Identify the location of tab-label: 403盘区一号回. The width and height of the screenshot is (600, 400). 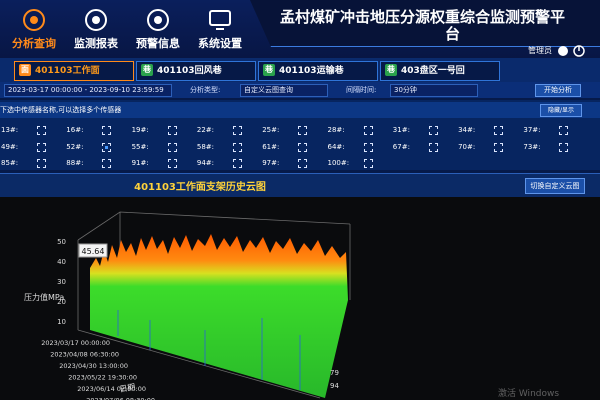
(433, 71).